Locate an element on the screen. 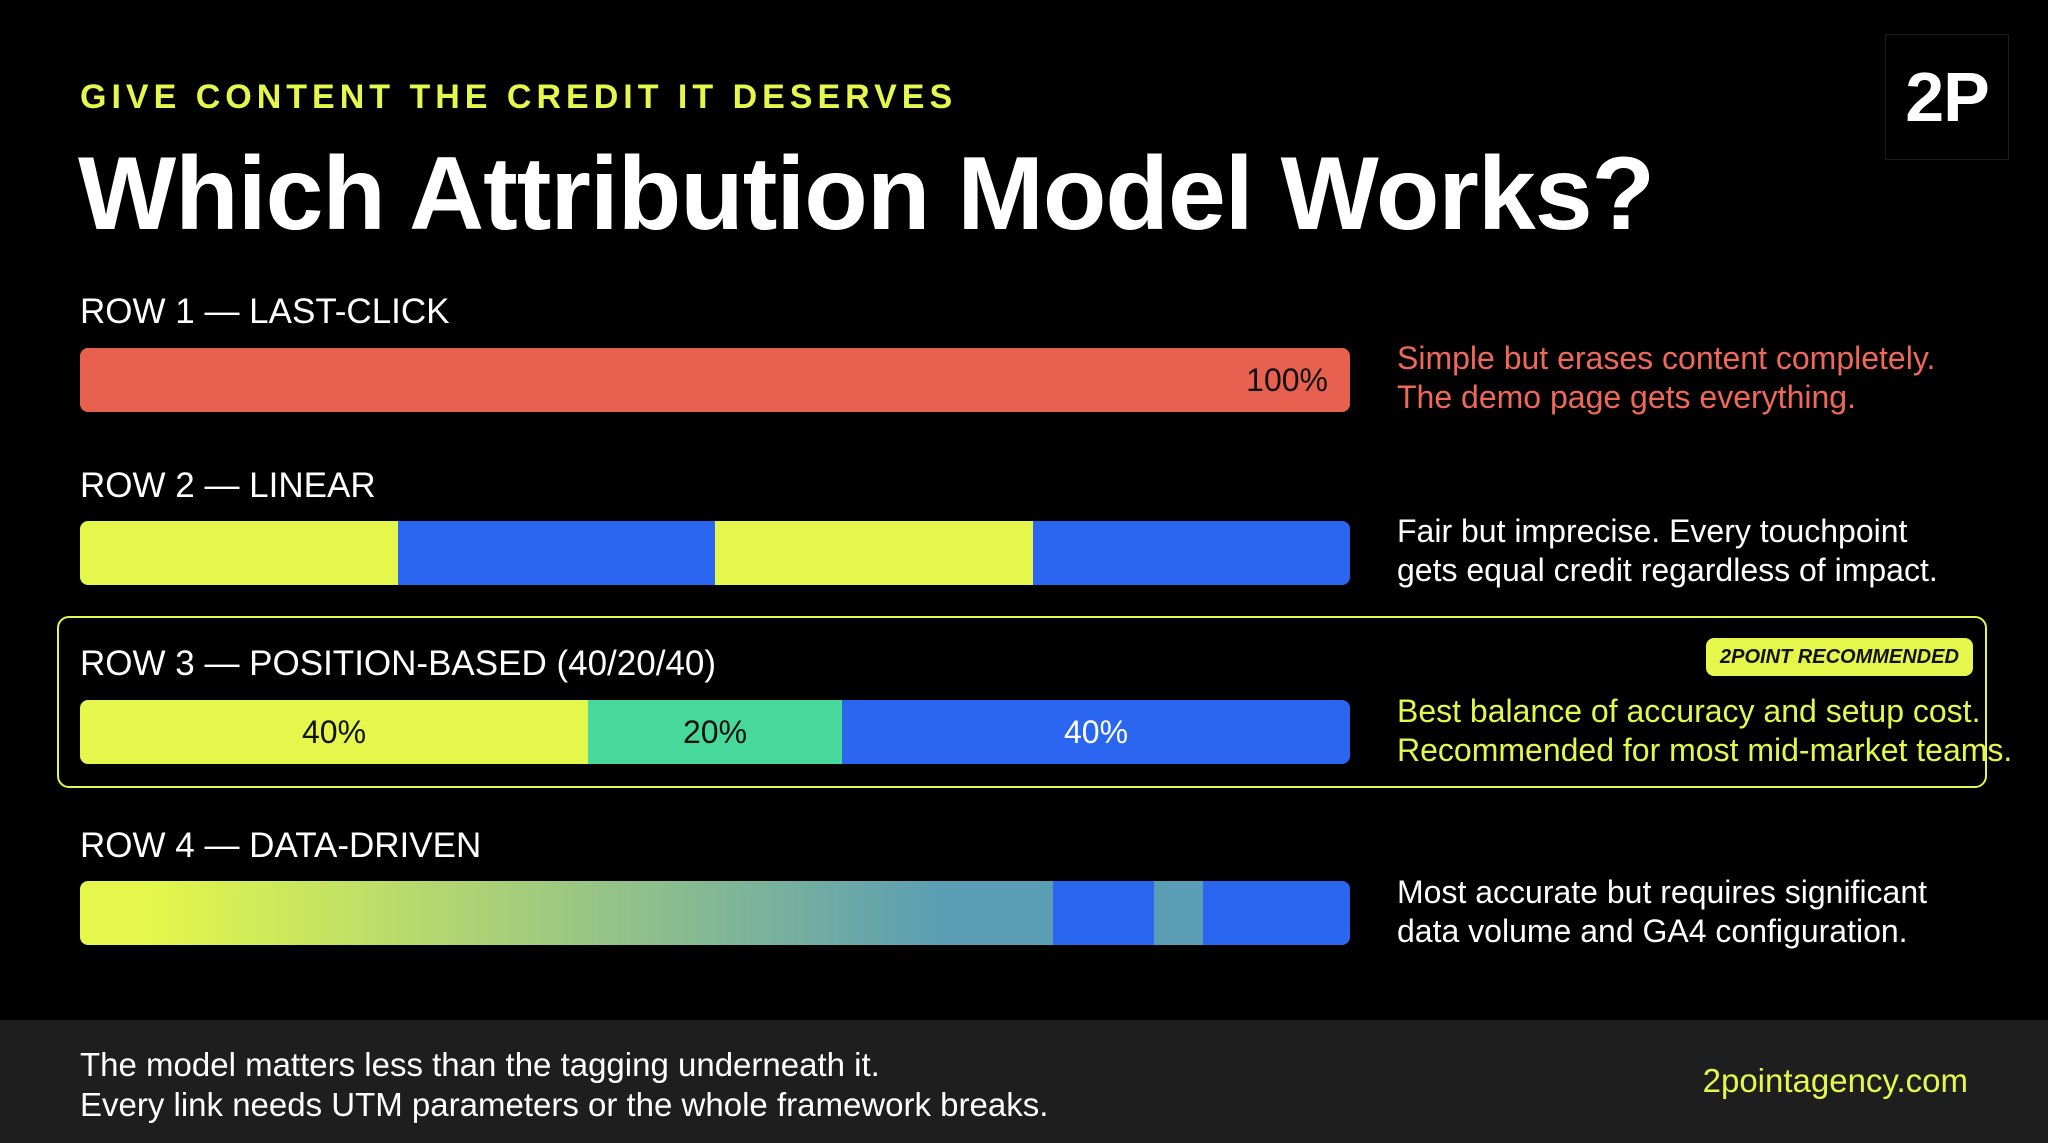  row-3-segment: 20% is located at coordinates (715, 732).